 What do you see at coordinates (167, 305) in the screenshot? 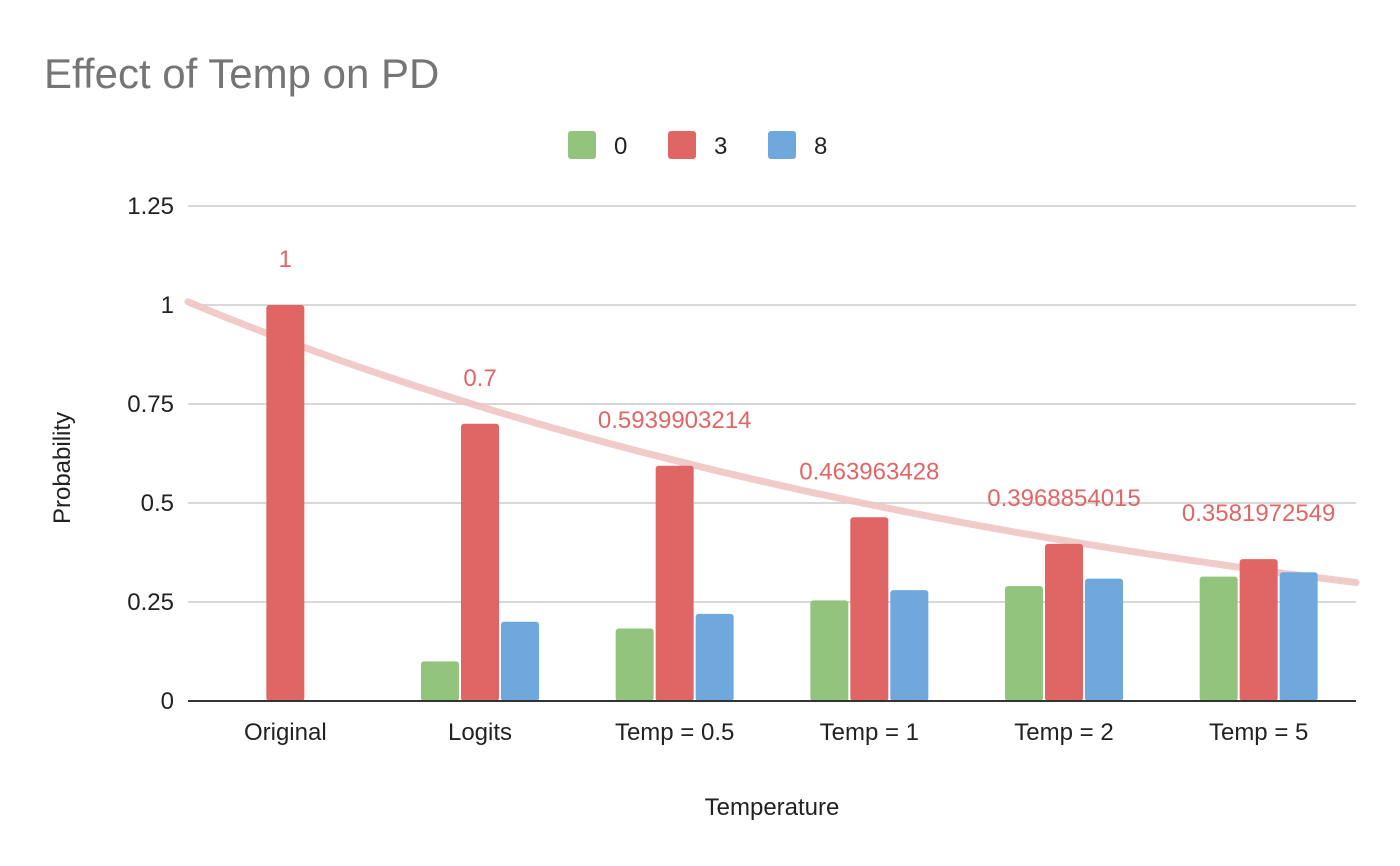
I see `y-tick-label: 1` at bounding box center [167, 305].